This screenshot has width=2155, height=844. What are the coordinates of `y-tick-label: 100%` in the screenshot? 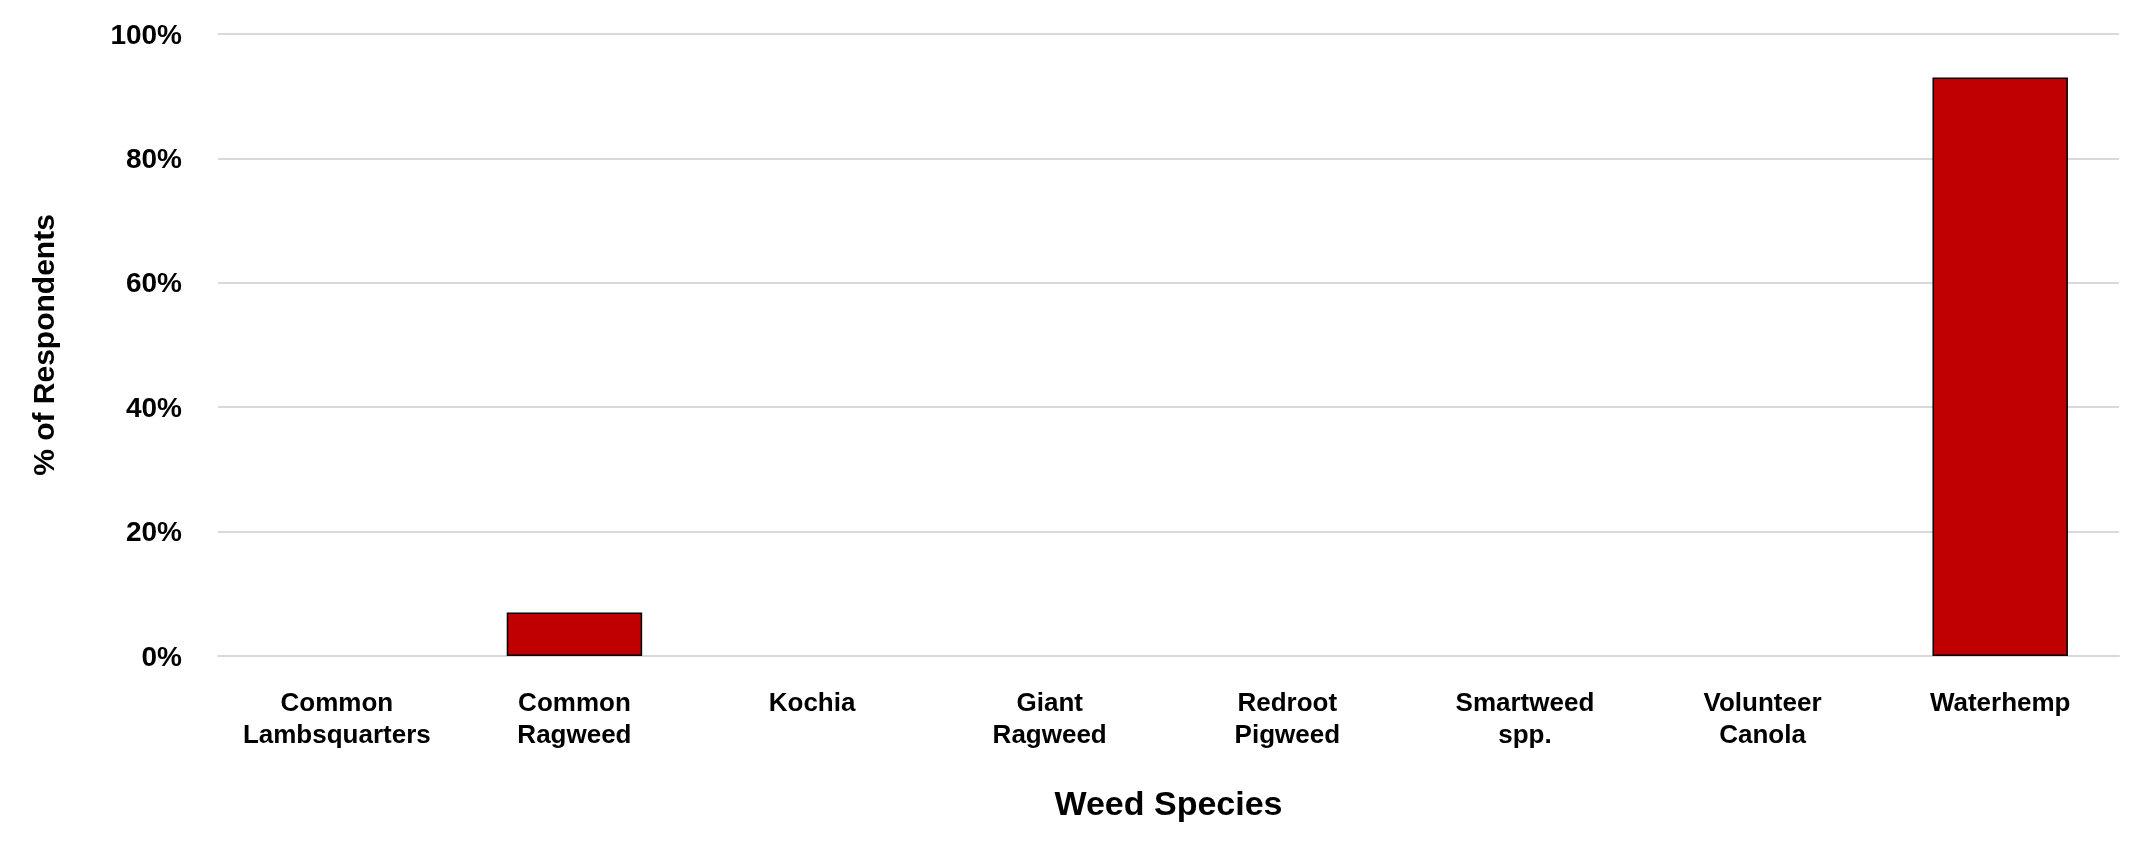 It's located at (146, 34).